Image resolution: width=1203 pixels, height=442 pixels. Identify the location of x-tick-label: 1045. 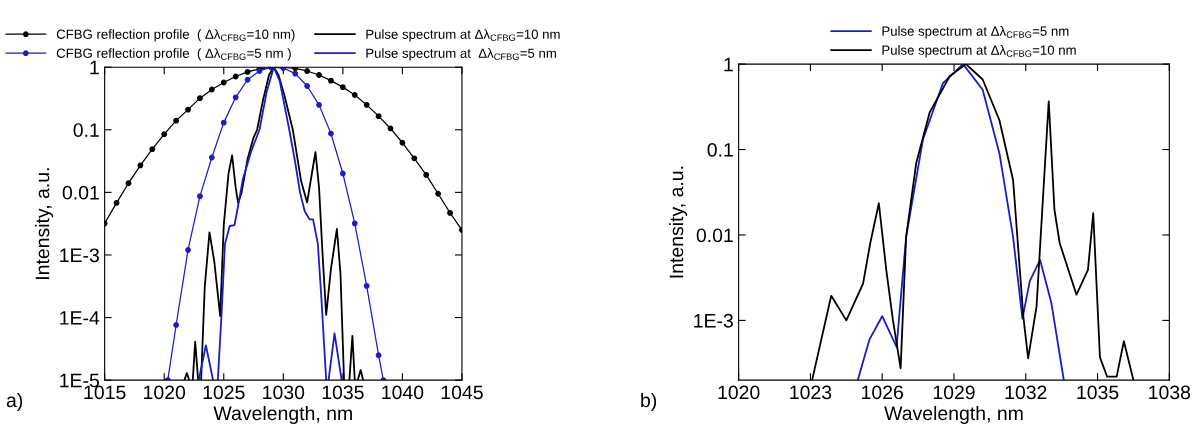
(462, 392).